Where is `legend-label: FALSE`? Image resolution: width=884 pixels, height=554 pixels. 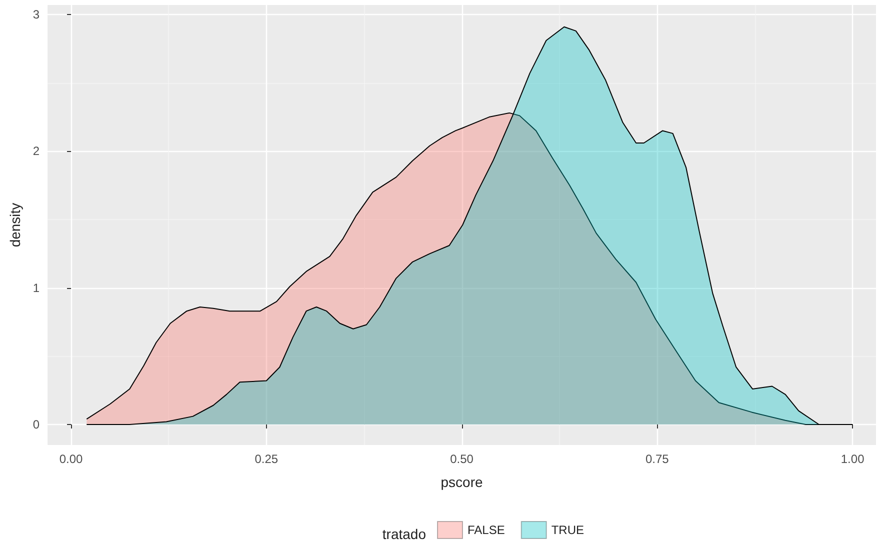
legend-label: FALSE is located at coordinates (486, 530).